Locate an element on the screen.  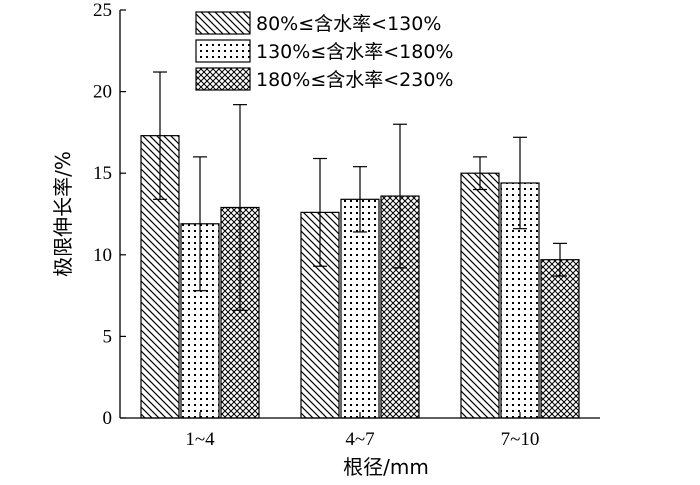
legend-label: 180%≤含水率<230% is located at coordinates (354, 80).